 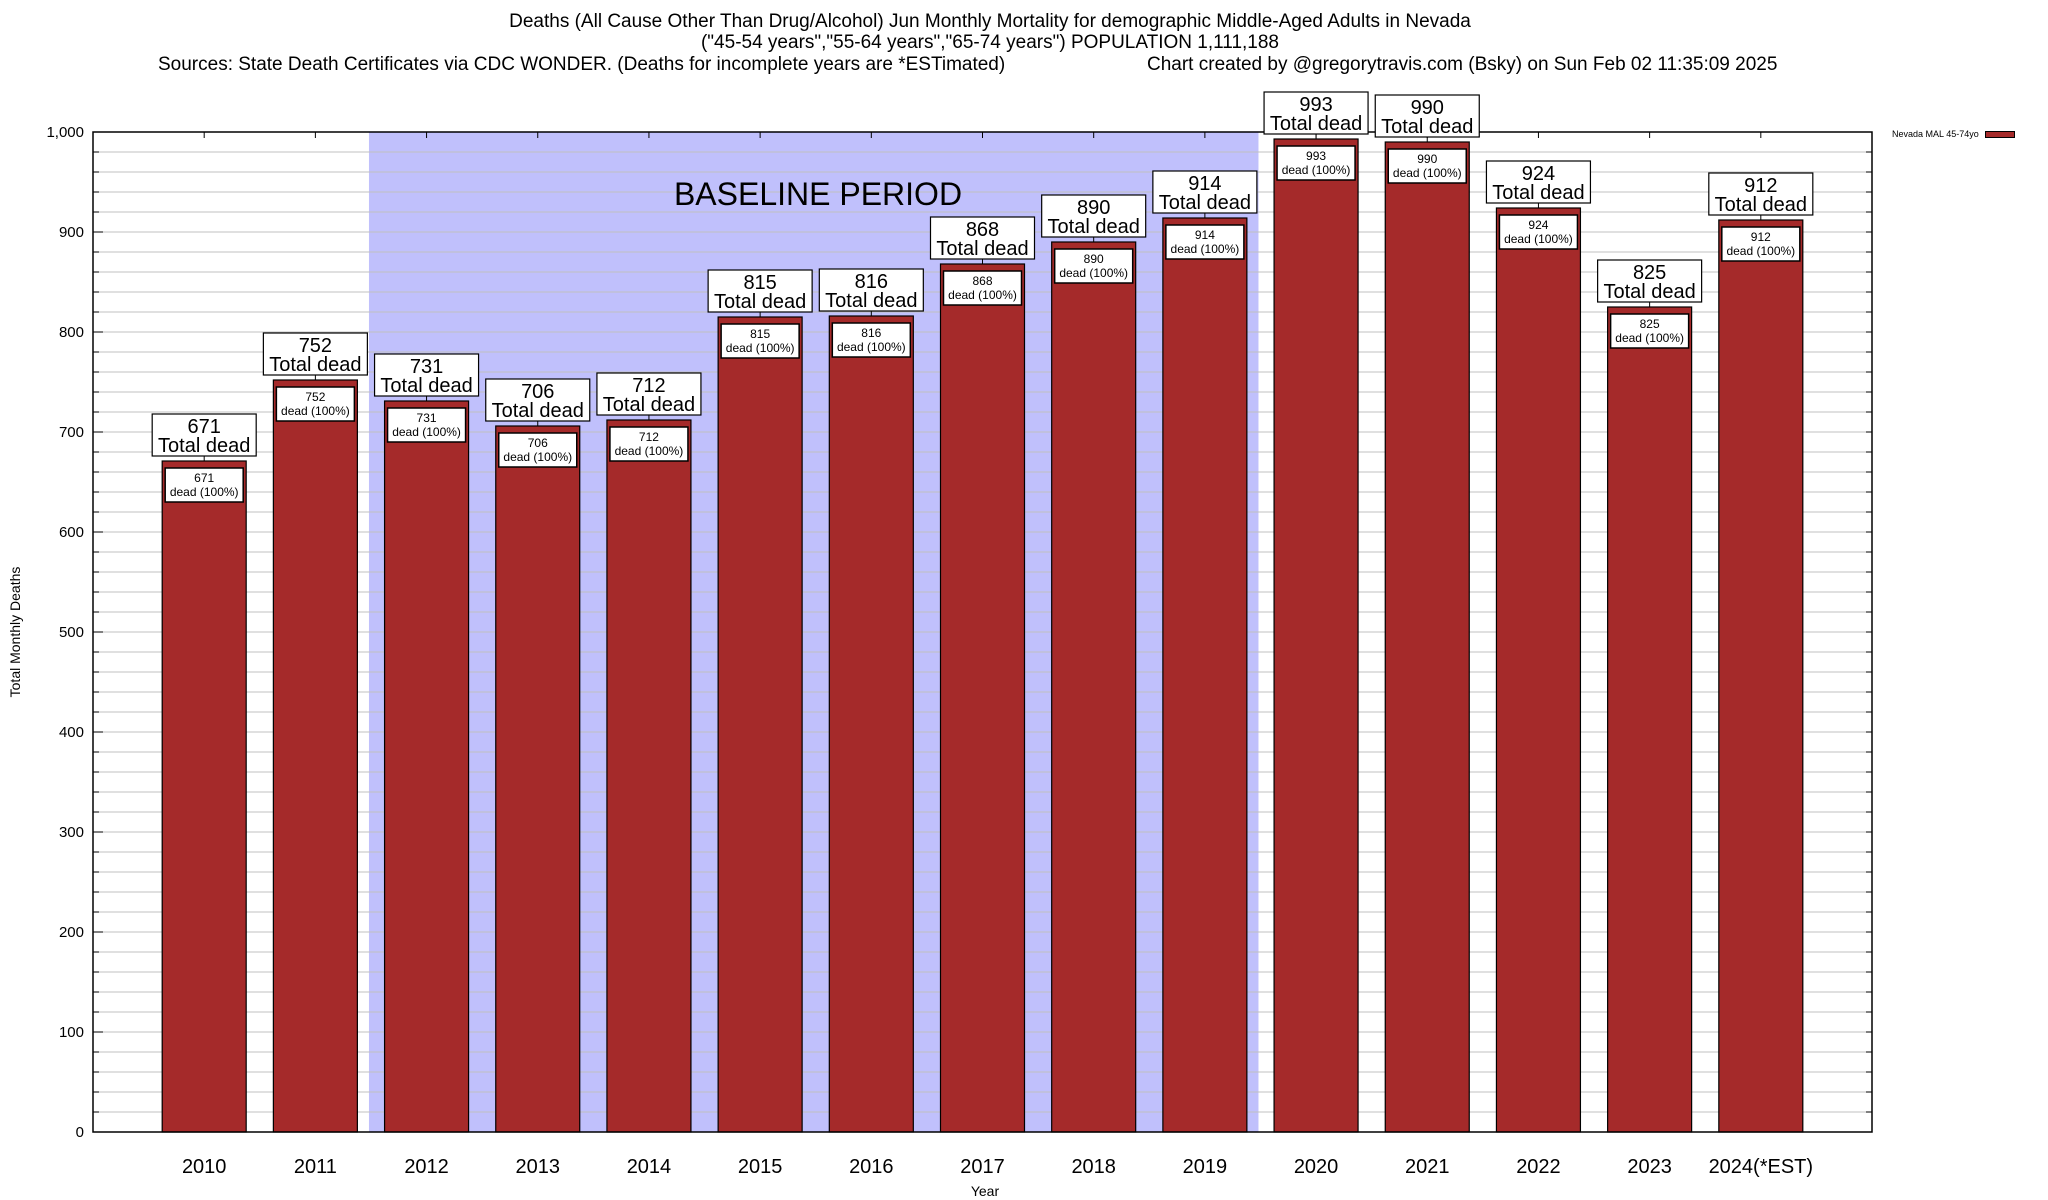 I want to click on total-label-value: 752, so click(x=315, y=346).